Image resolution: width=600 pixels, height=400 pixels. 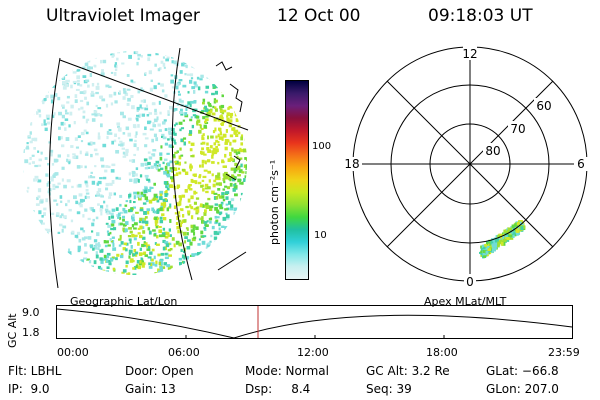 I want to click on mode-info: Mode: Normal, so click(x=287, y=371).